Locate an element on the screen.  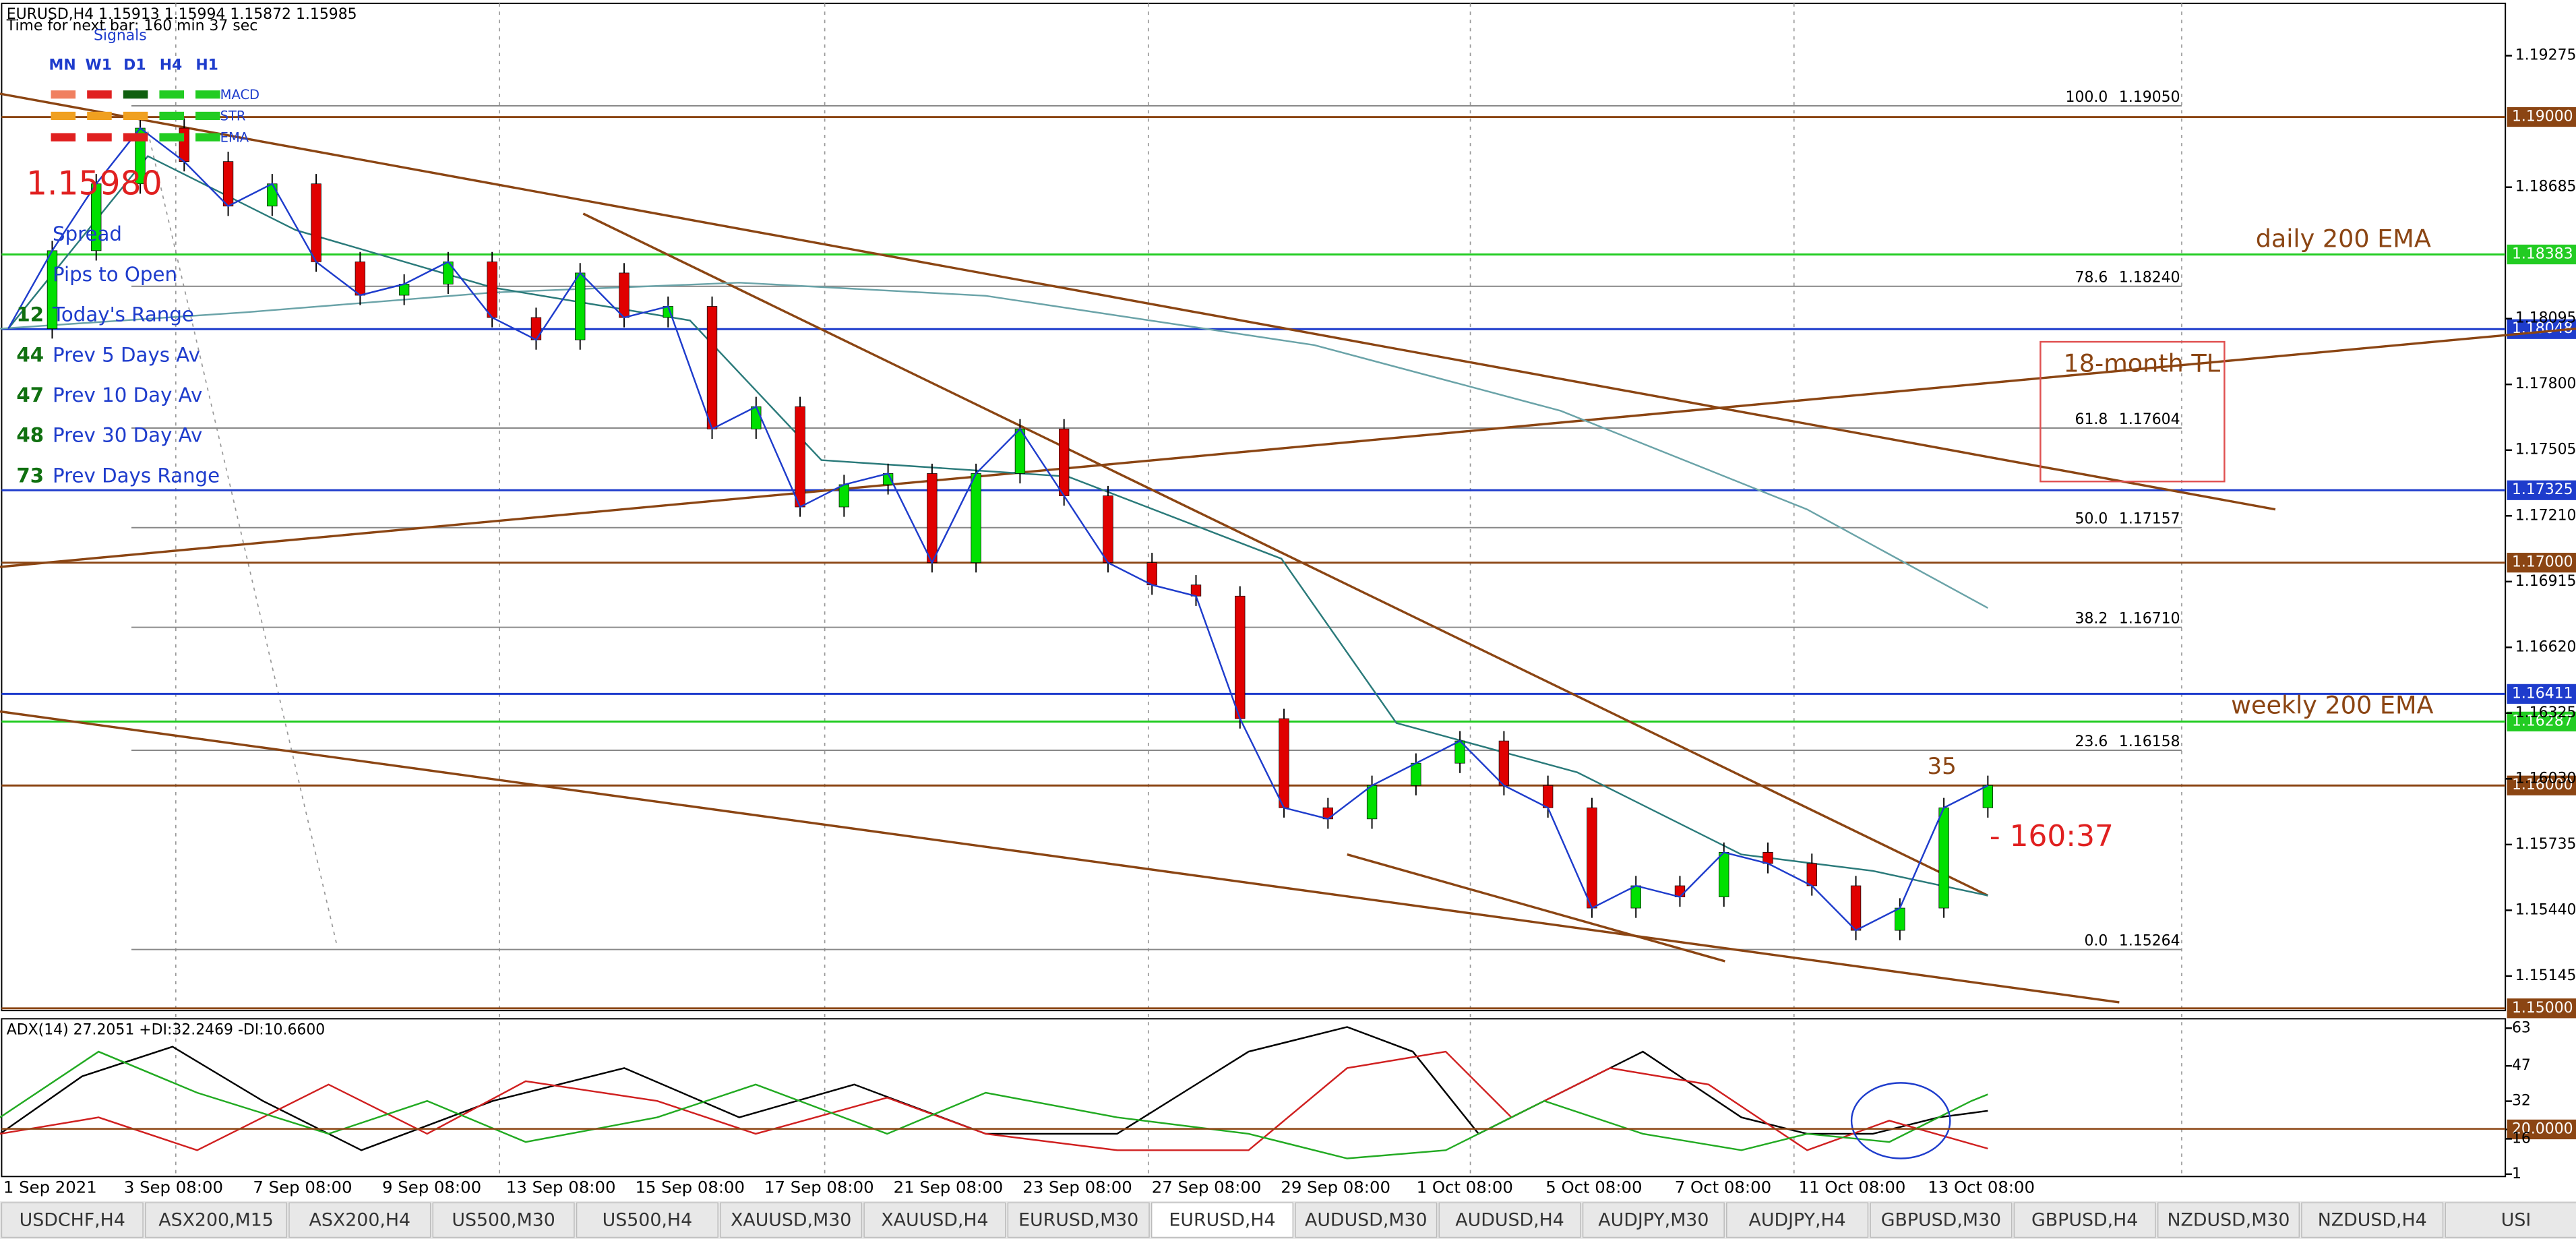
level-label: 1.18383 is located at coordinates (2543, 253).